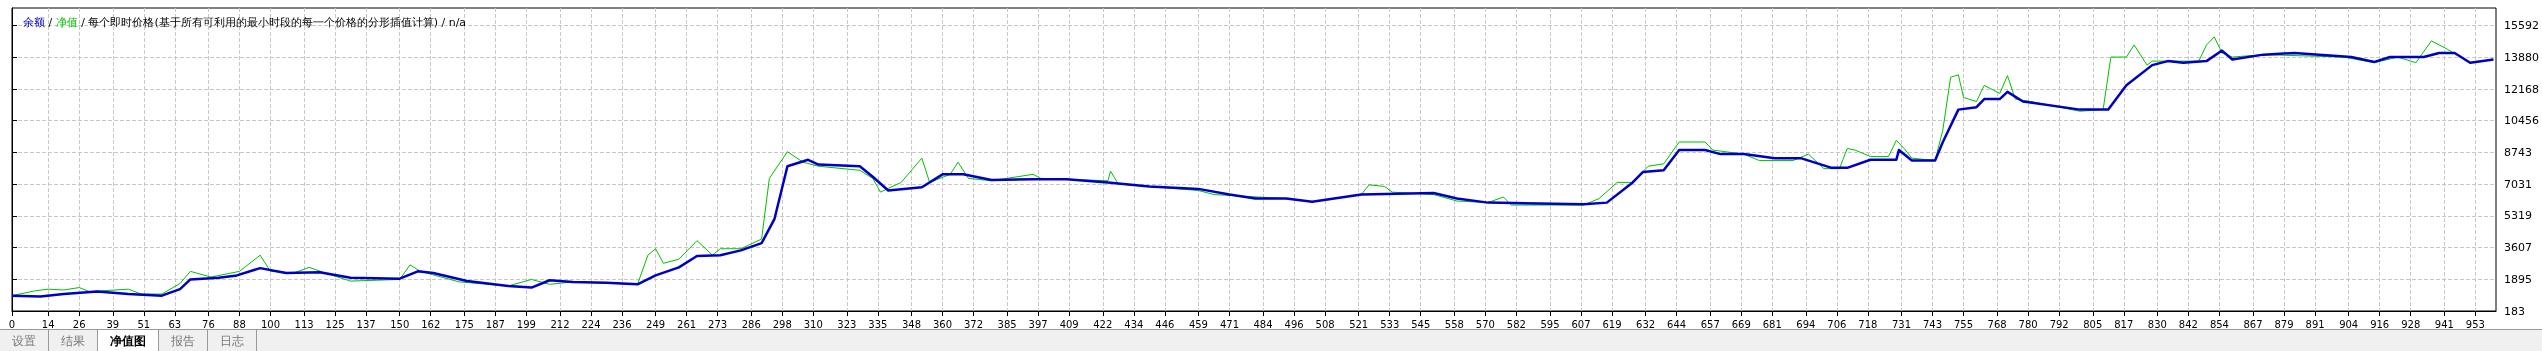  Describe the element at coordinates (2444, 324) in the screenshot. I see `x-tick-label: 941` at that location.